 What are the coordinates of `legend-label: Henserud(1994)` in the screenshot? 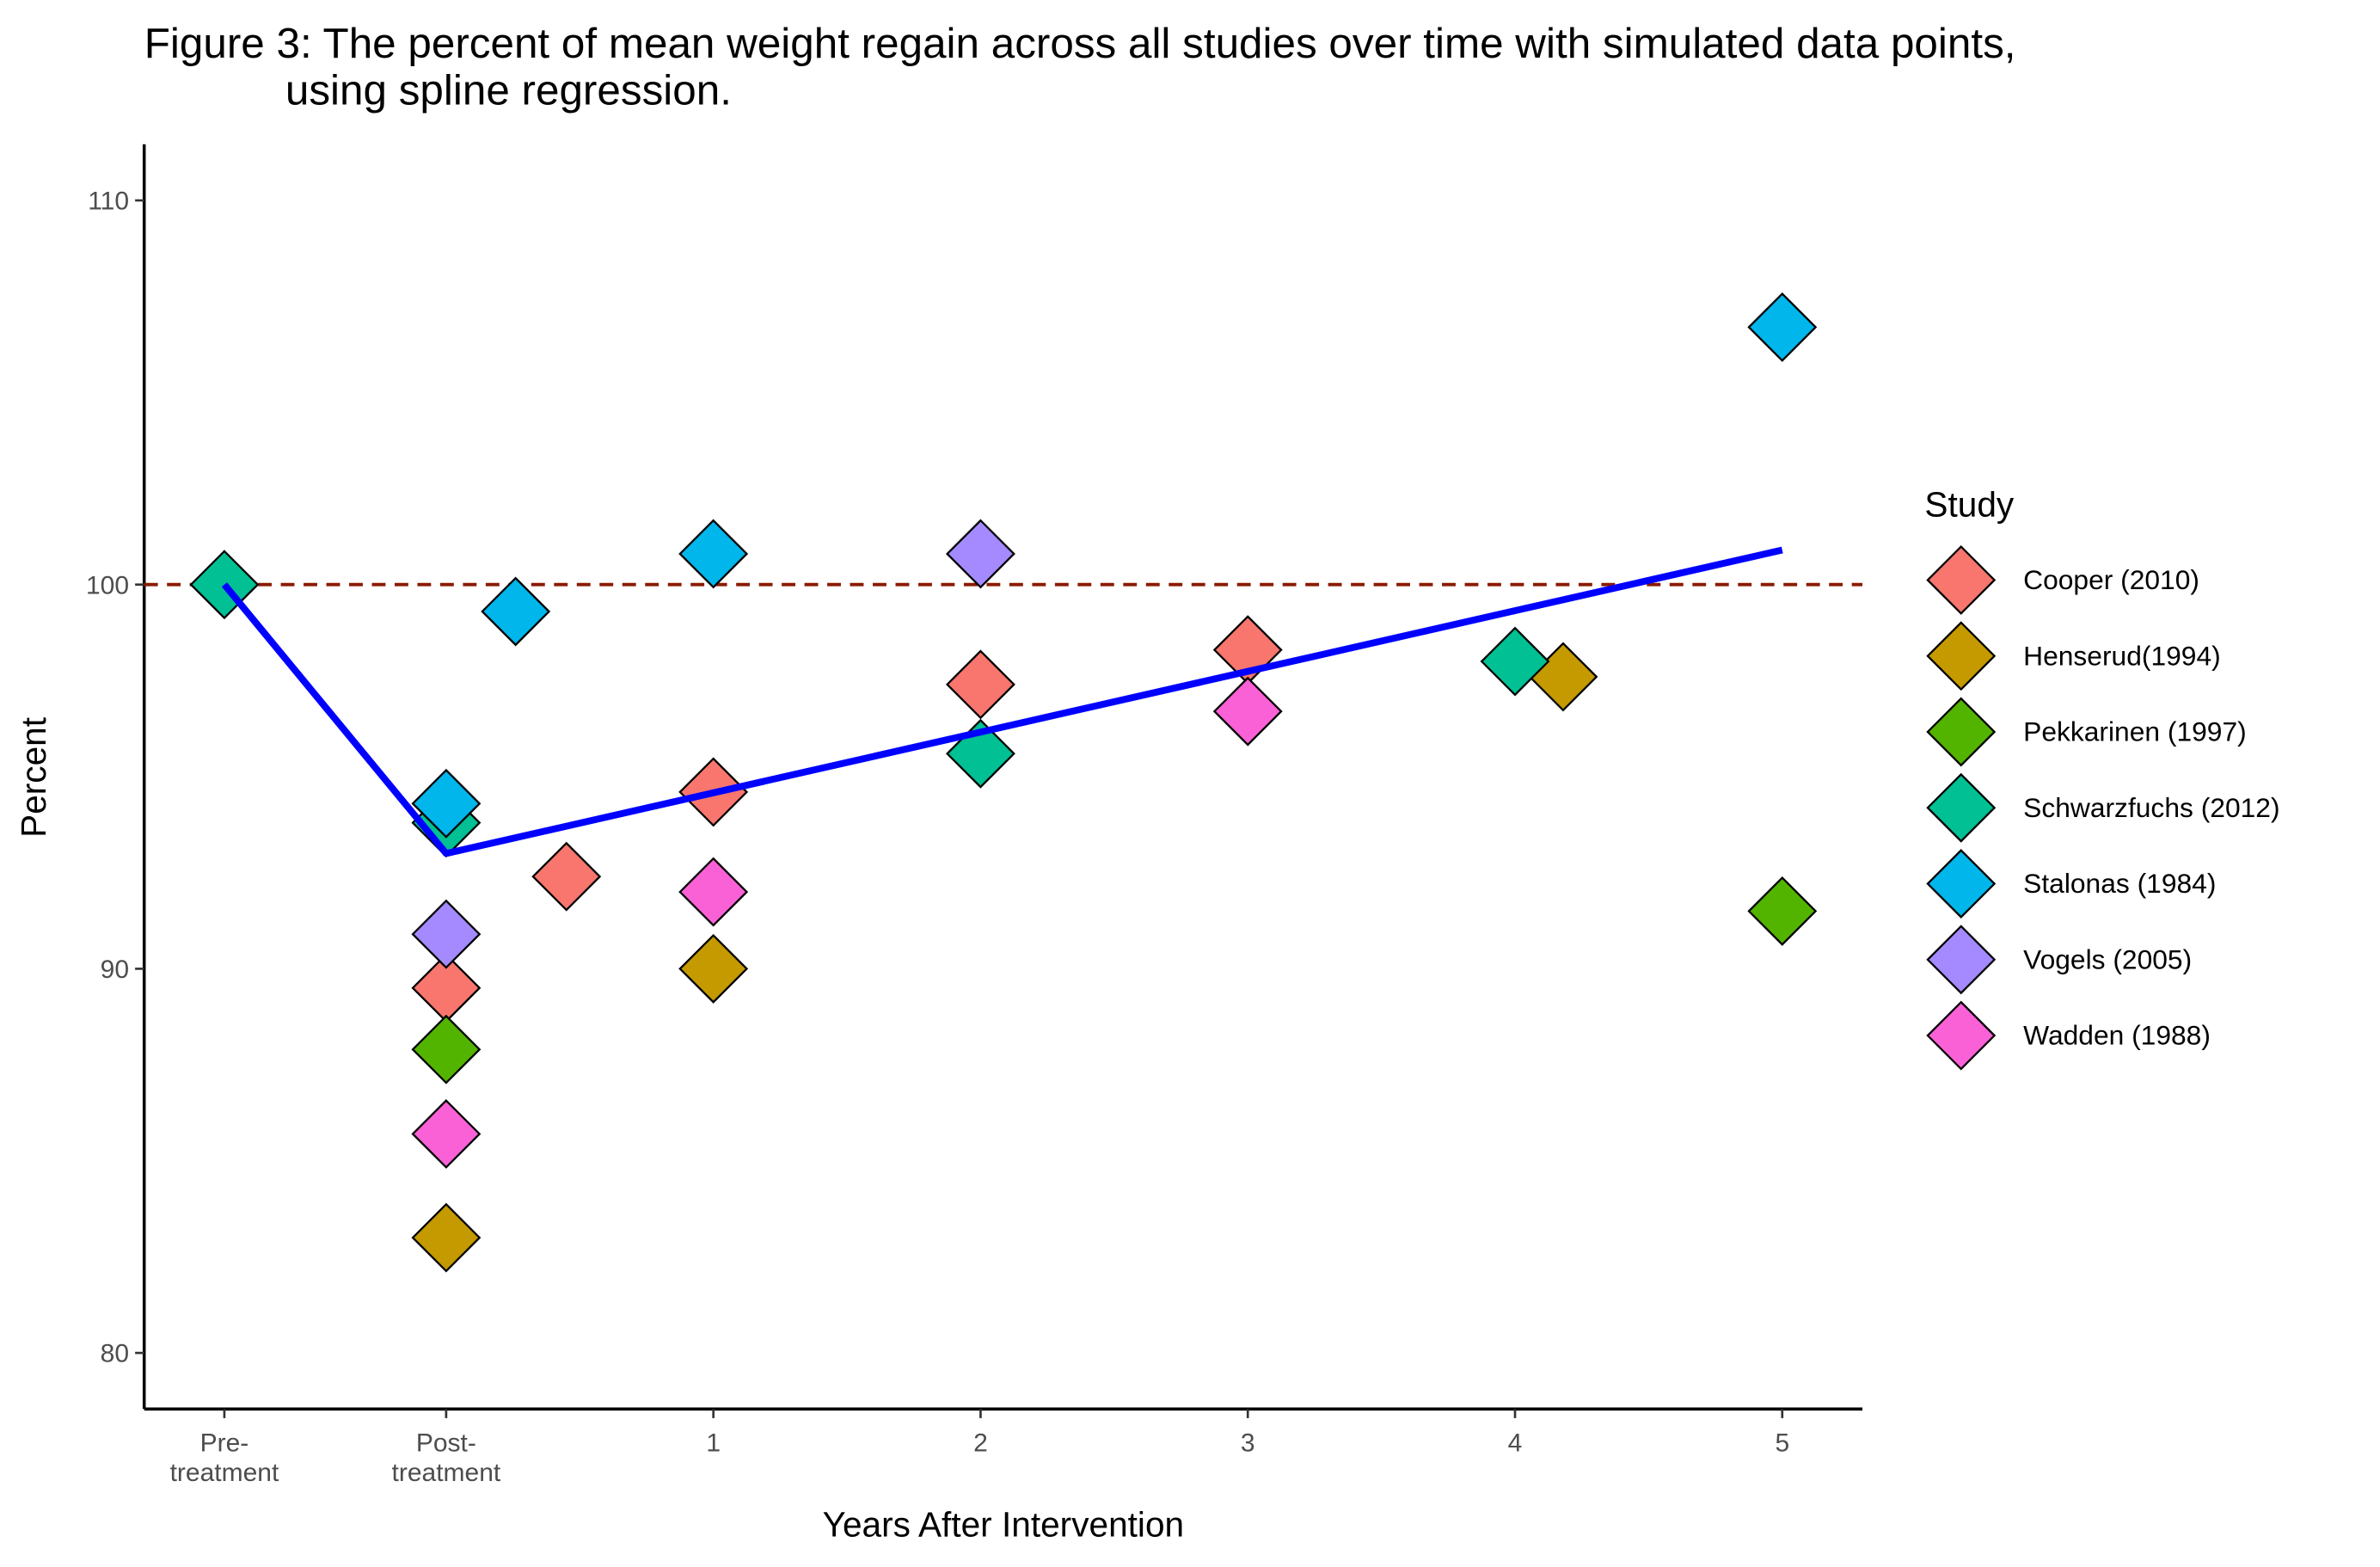 It's located at (2122, 655).